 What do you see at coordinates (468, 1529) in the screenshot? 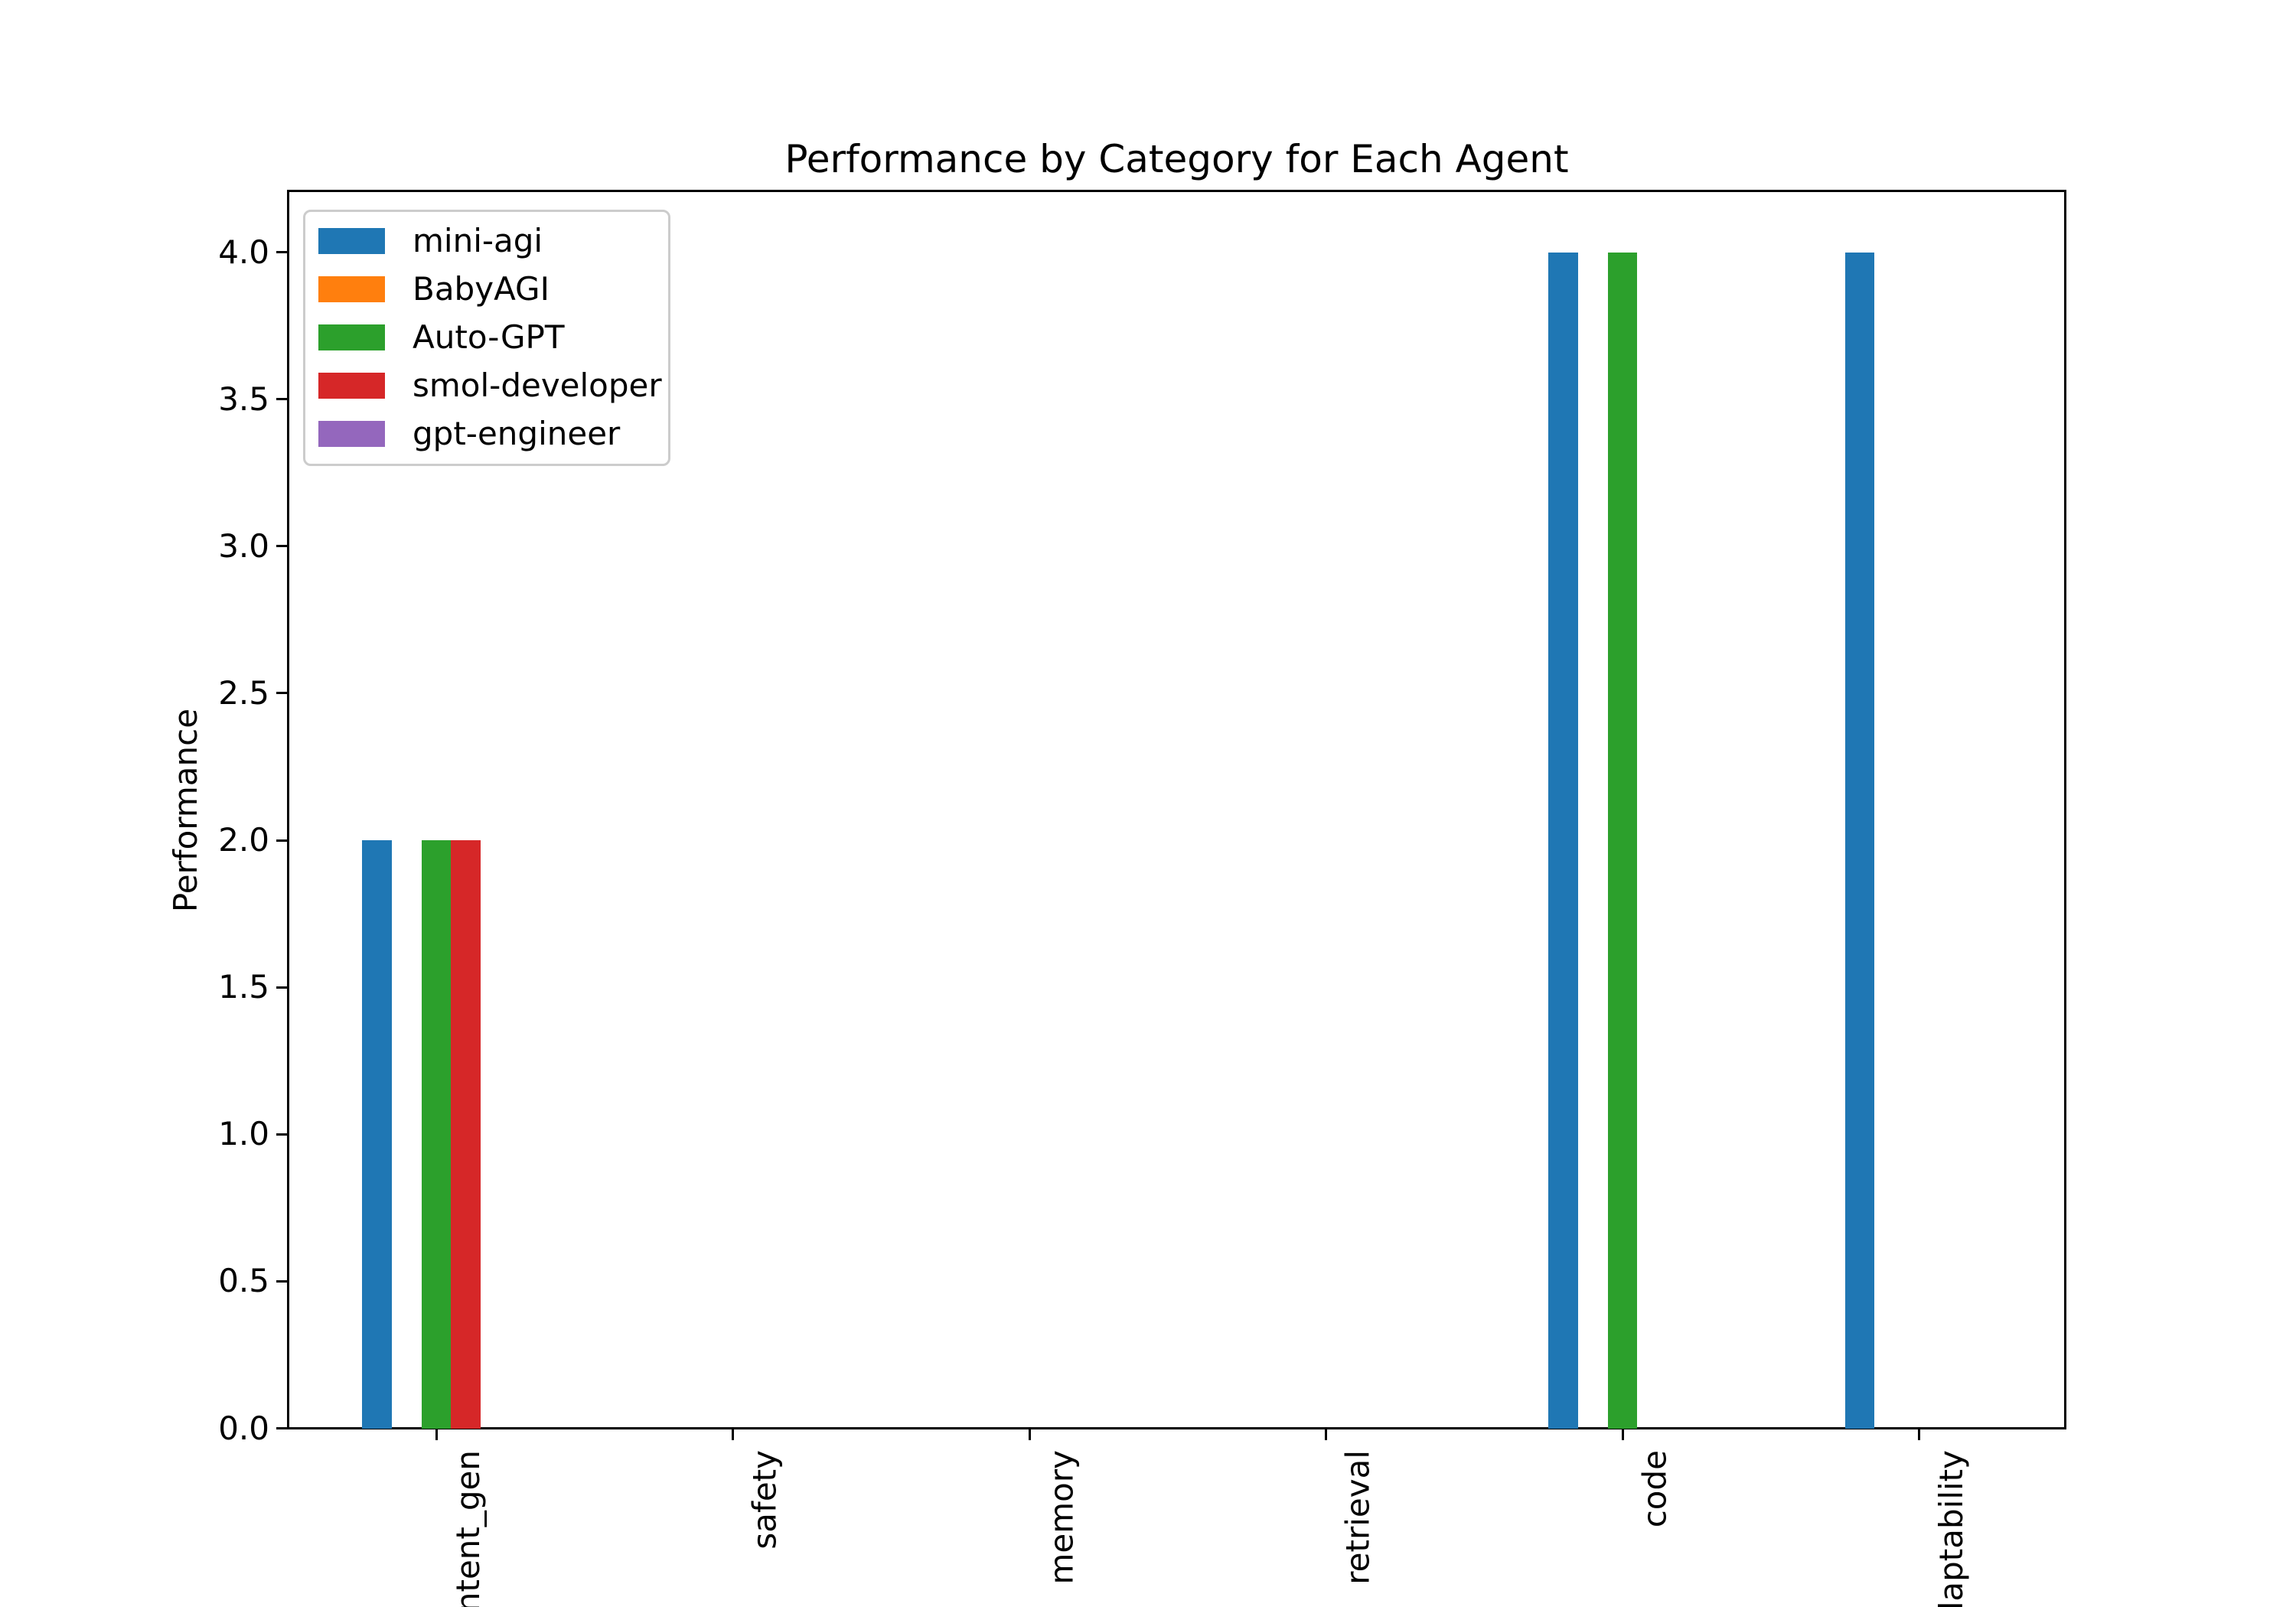
I see `xtick-label-content_gen: content_gen` at bounding box center [468, 1529].